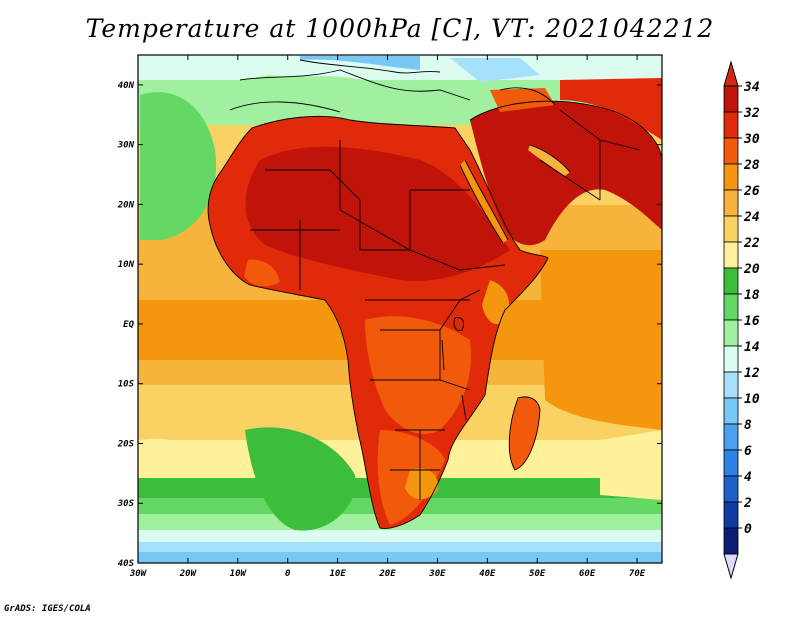  I want to click on lon-tick-label: 40E, so click(487, 574).